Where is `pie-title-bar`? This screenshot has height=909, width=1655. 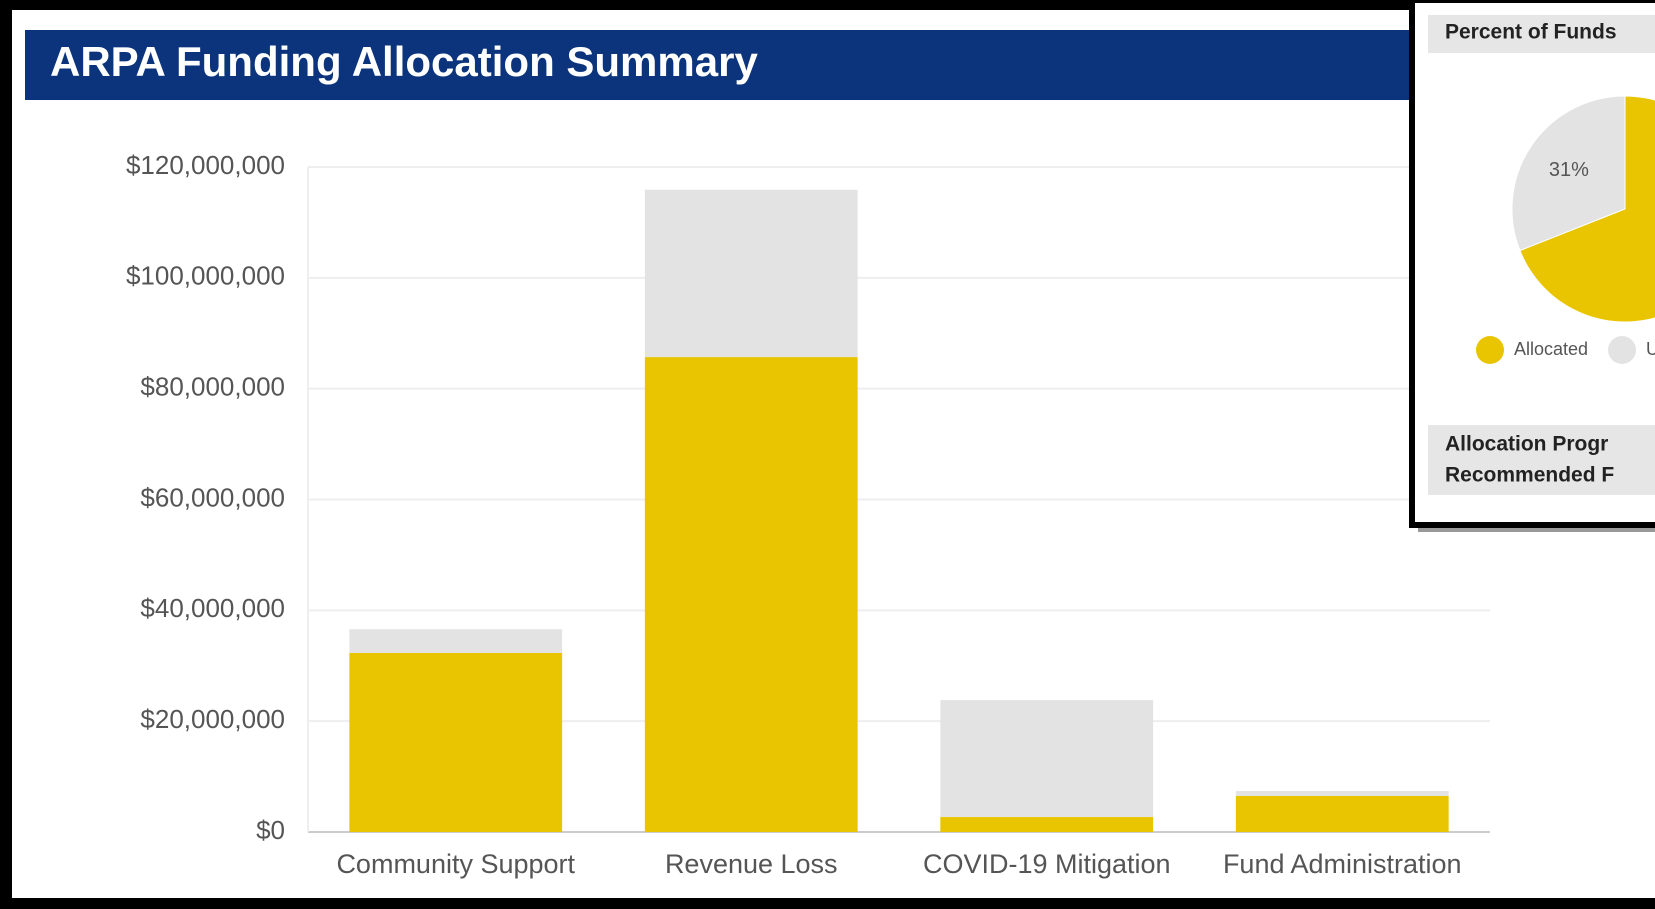 pie-title-bar is located at coordinates (1541, 34).